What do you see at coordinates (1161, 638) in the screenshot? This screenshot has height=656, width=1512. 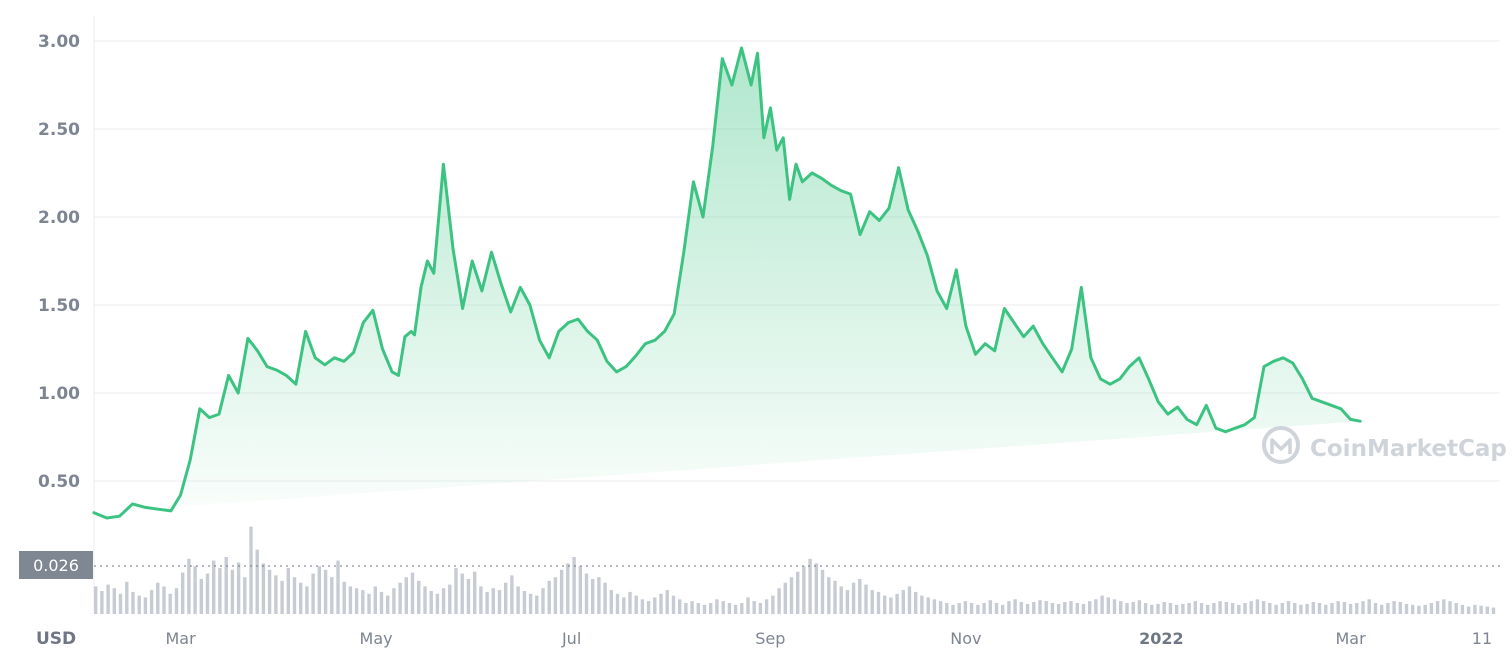 I see `x-tick-label: 2022` at bounding box center [1161, 638].